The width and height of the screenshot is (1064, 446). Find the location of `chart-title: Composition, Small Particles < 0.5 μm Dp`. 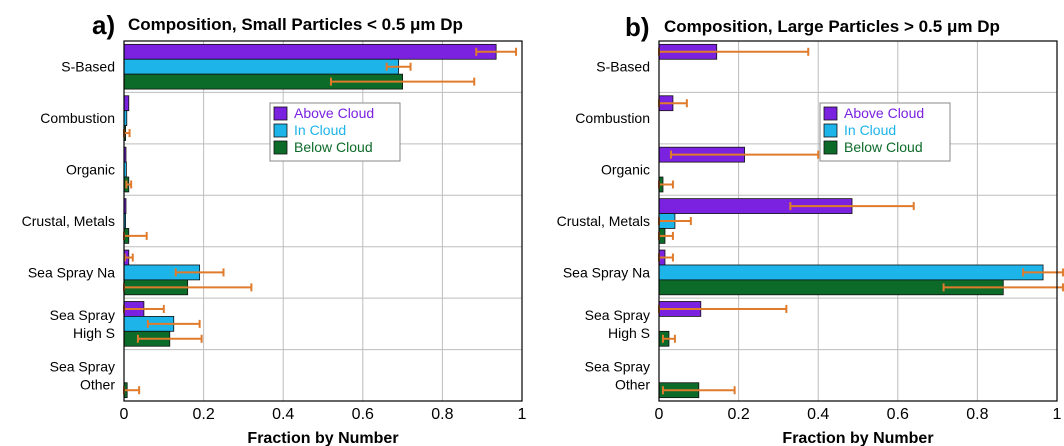

chart-title: Composition, Small Particles < 0.5 μm Dp is located at coordinates (295, 24).